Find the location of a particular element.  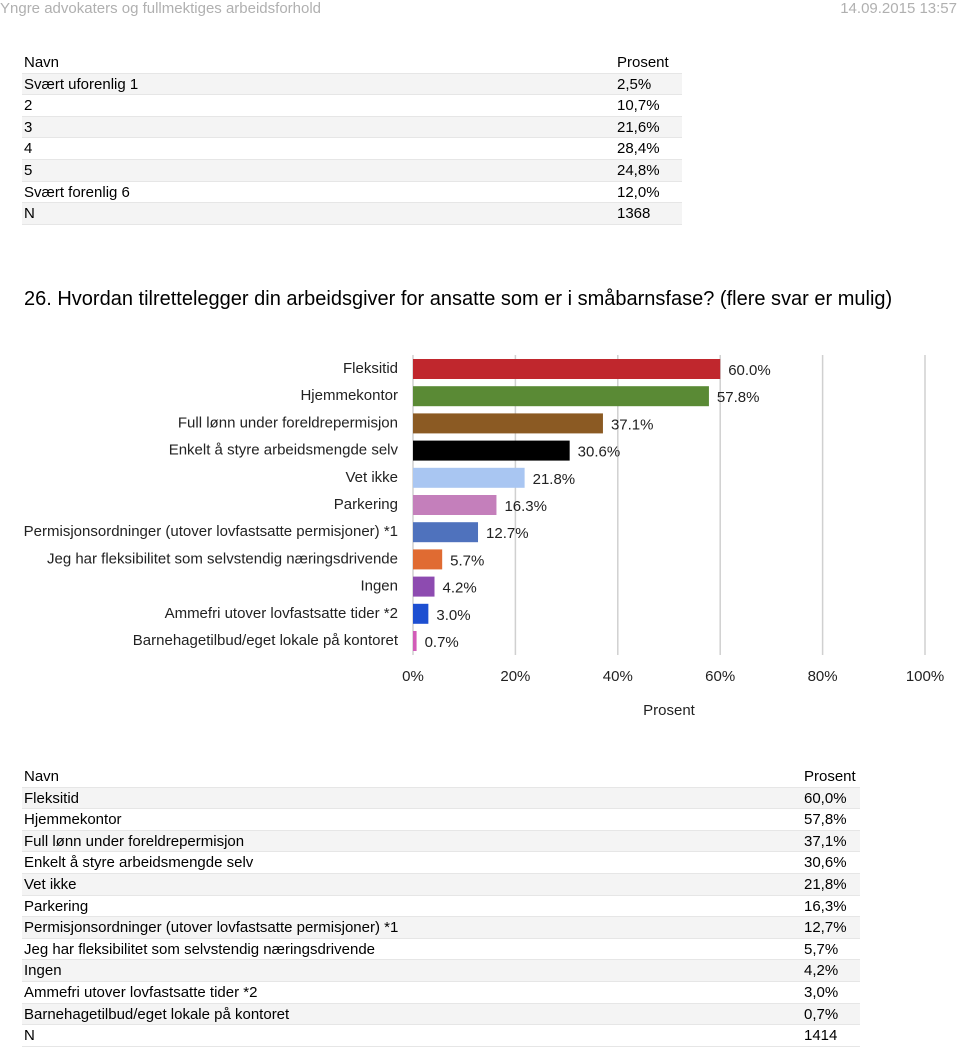

cell: 10,7% is located at coordinates (638, 106).